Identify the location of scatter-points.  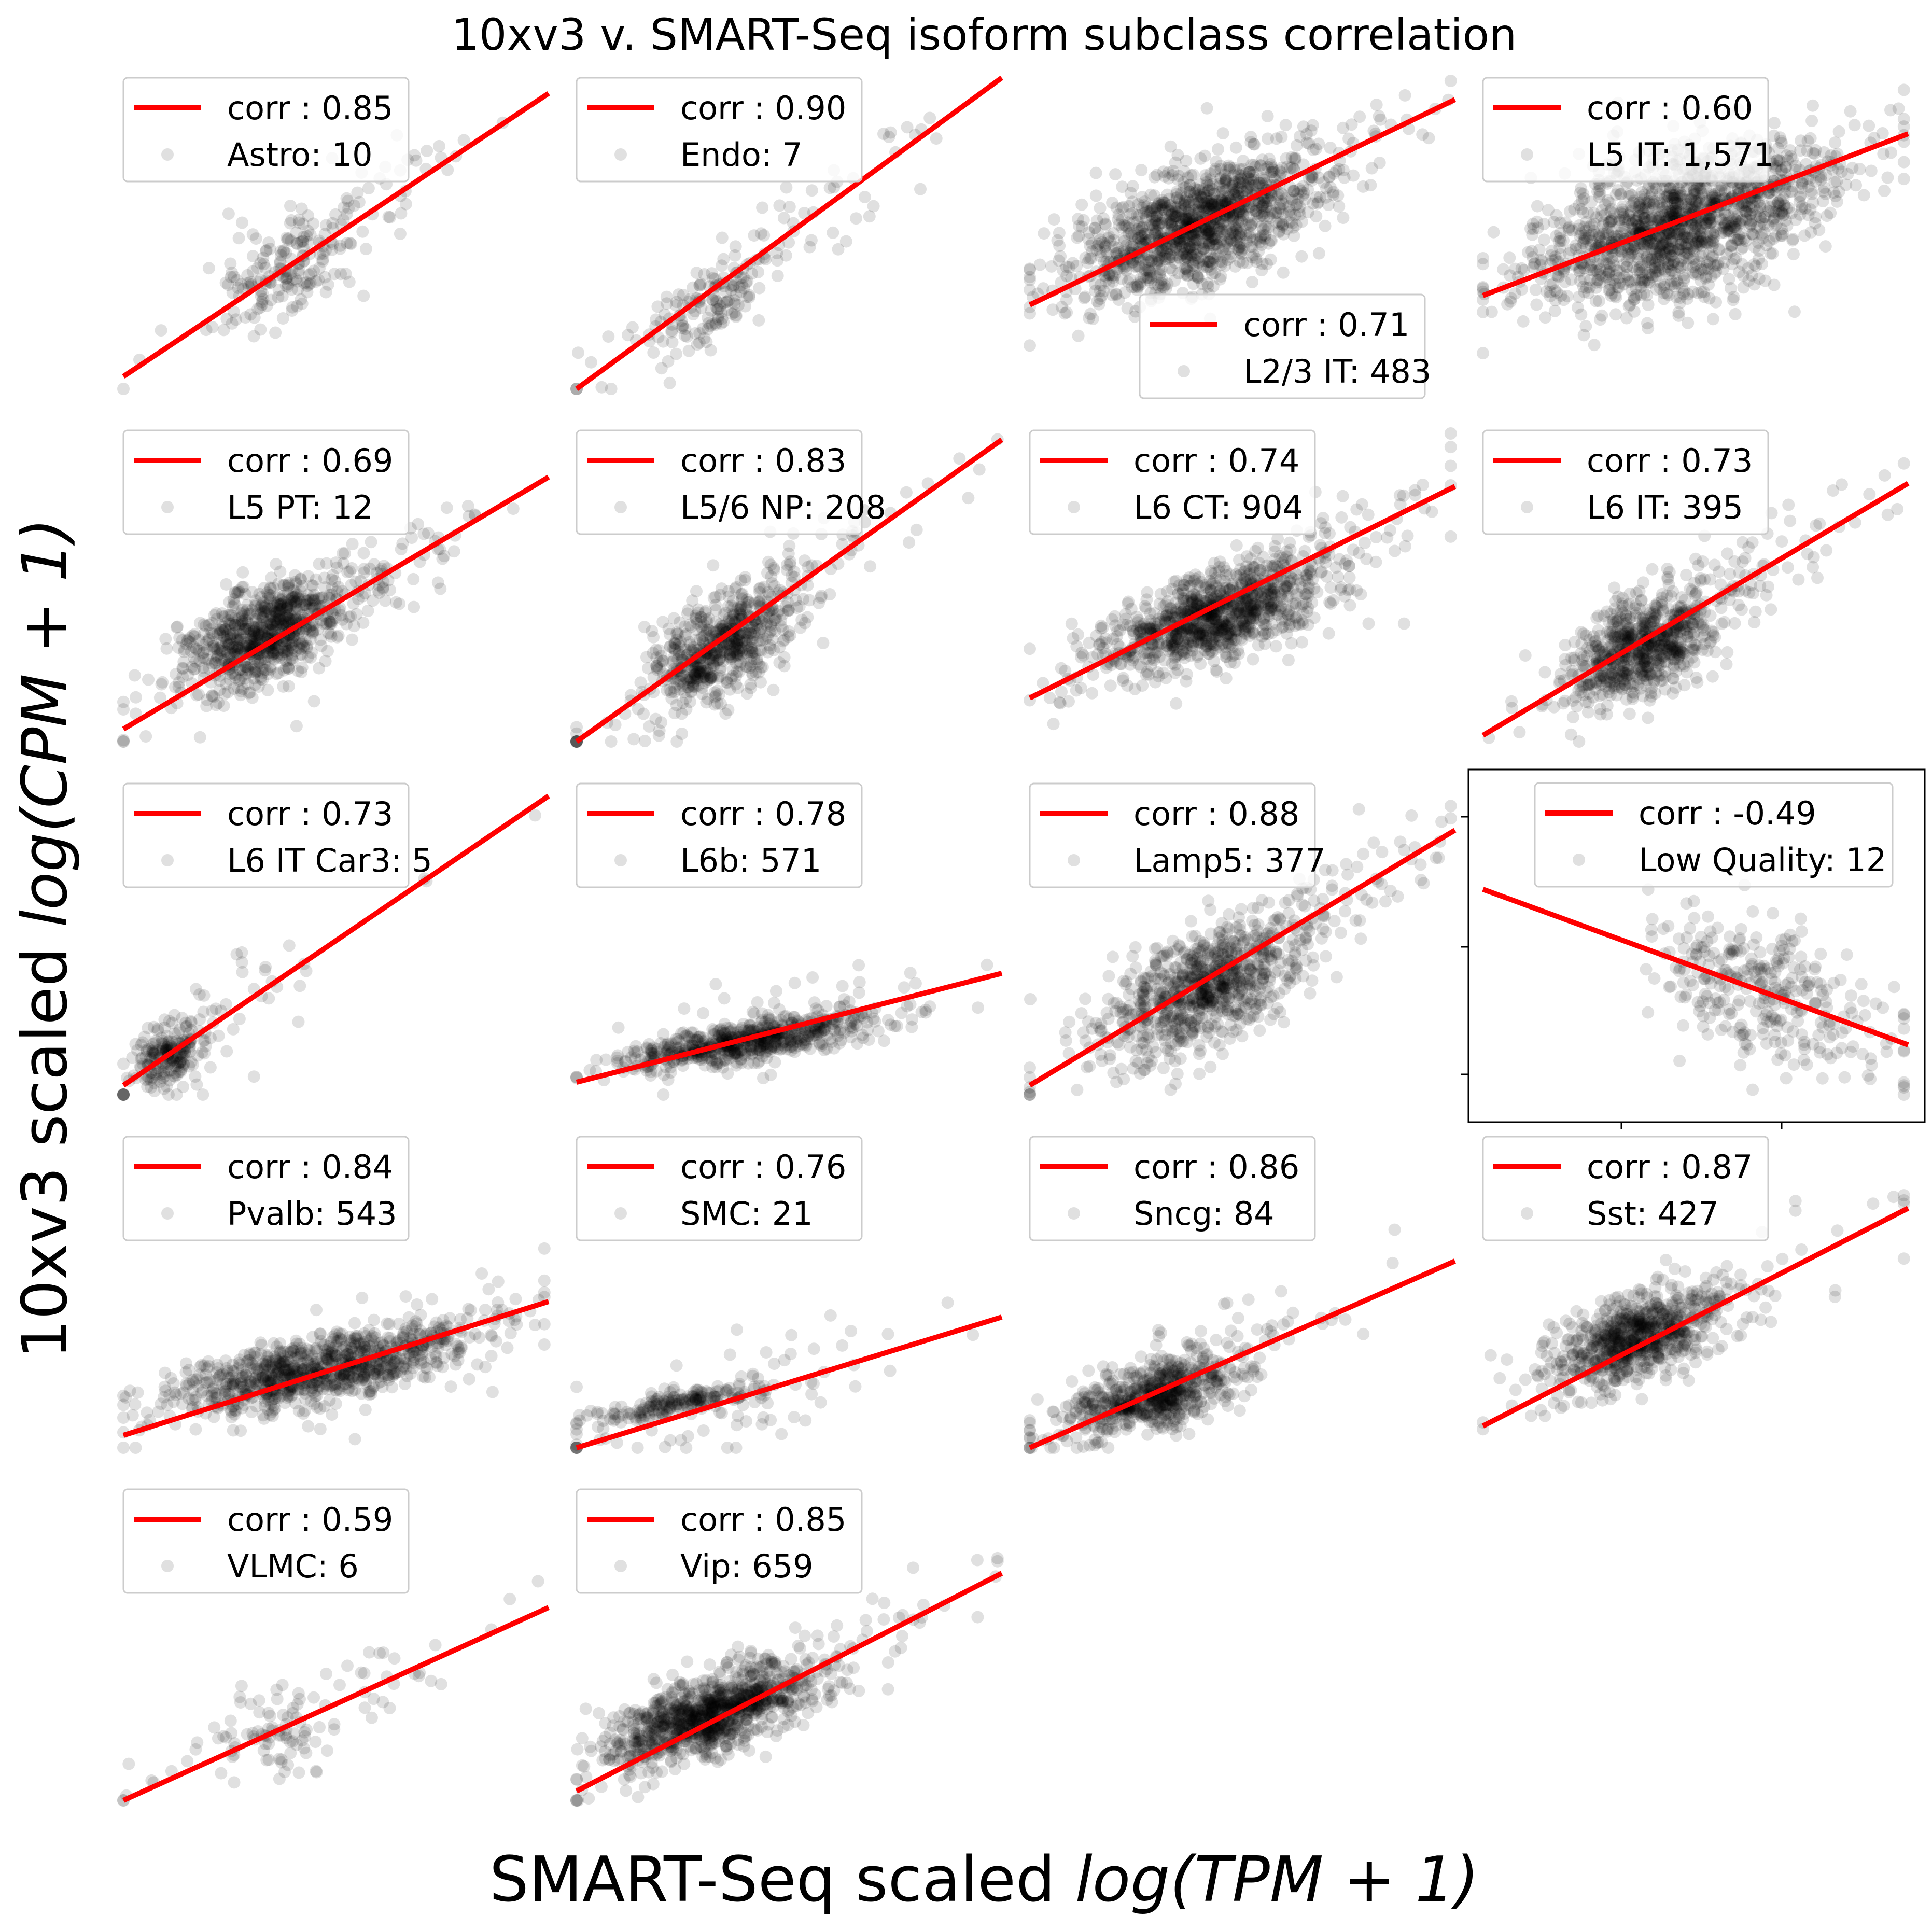
(318, 623).